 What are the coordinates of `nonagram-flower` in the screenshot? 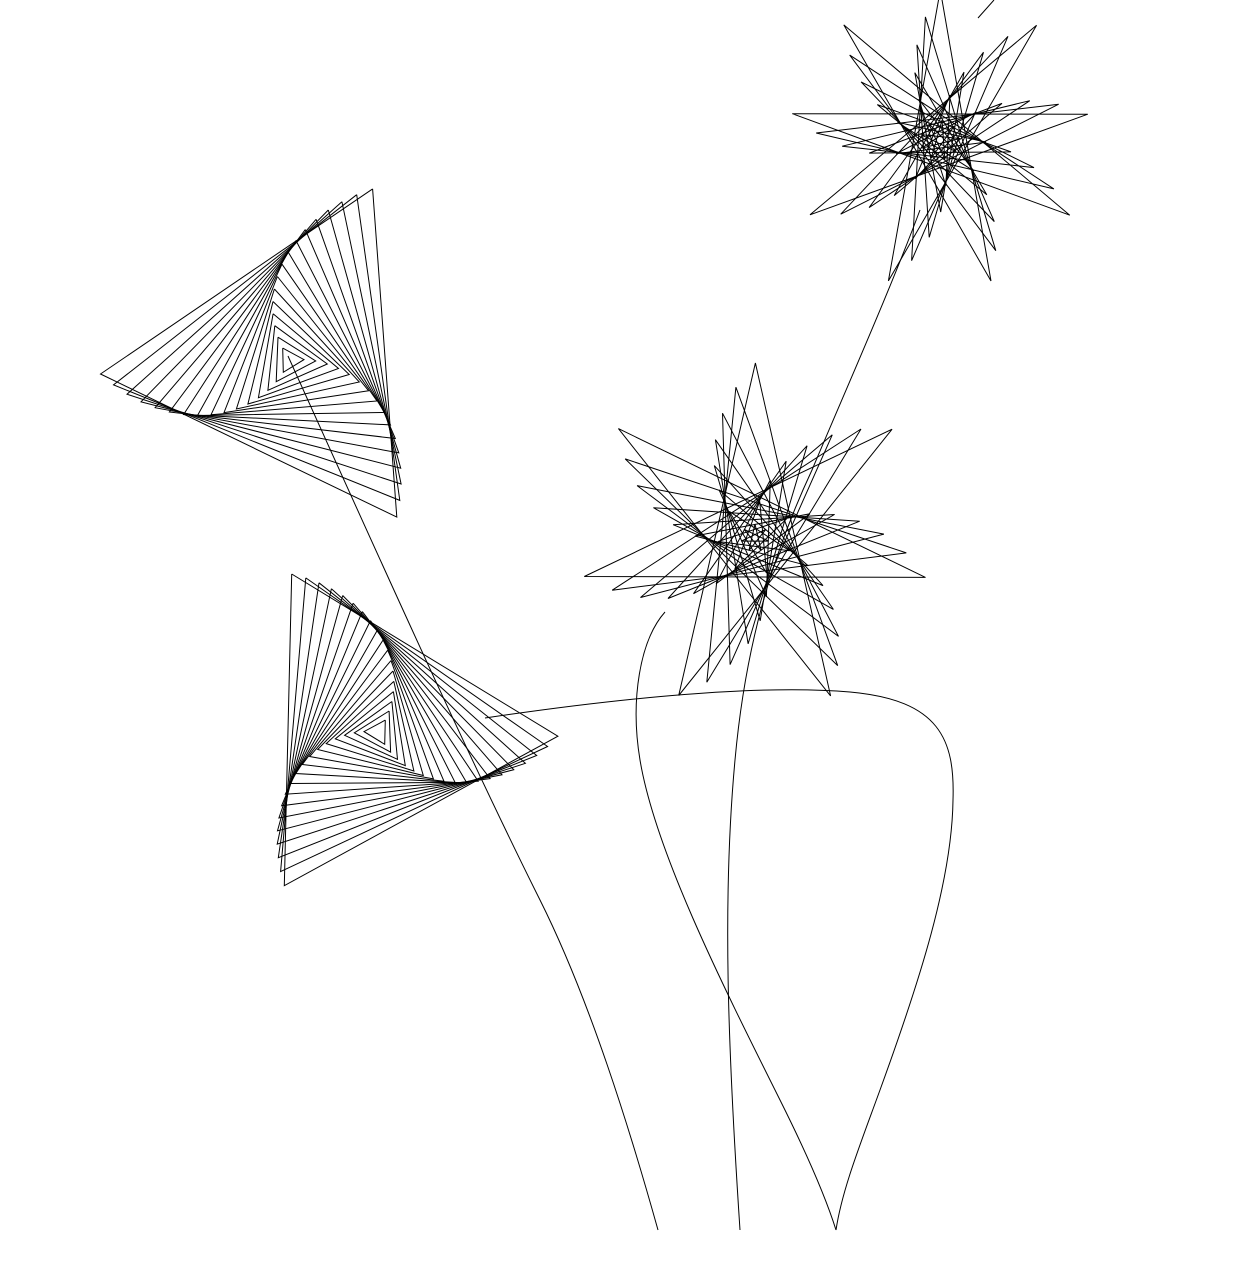 It's located at (940, 141).